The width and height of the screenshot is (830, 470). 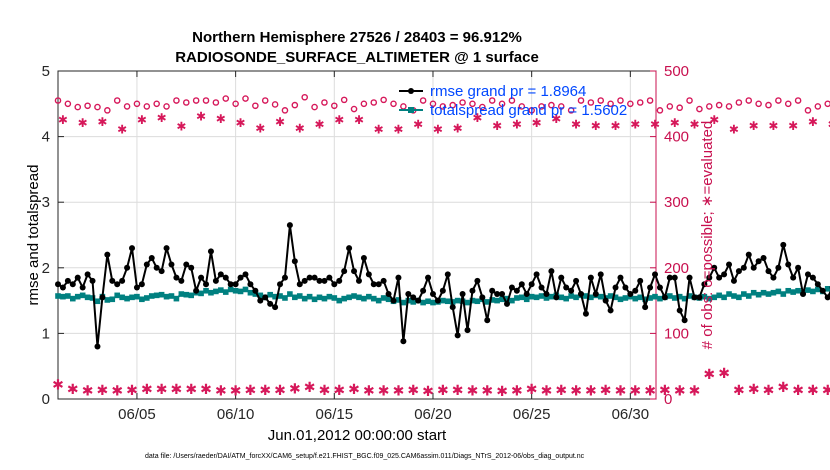 I want to click on x-axis-label: Jun.01,2012 00:00:00 start, so click(x=357, y=435).